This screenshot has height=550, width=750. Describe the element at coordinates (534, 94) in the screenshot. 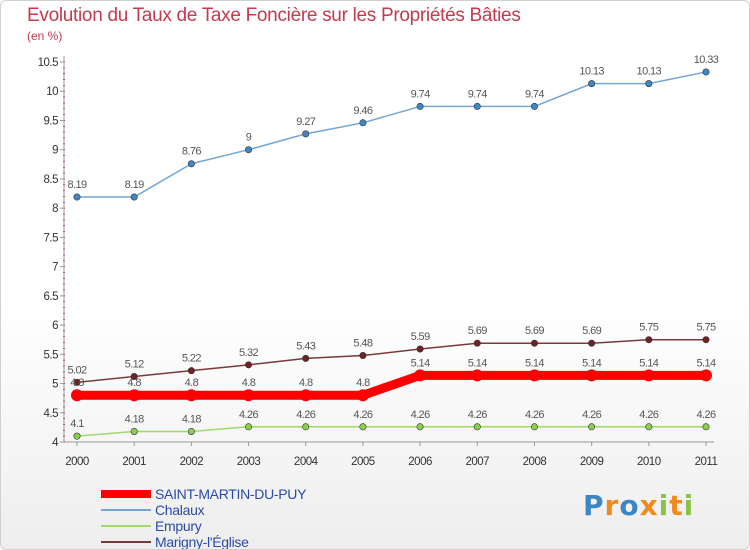

I see `data-label: 9.74` at that location.